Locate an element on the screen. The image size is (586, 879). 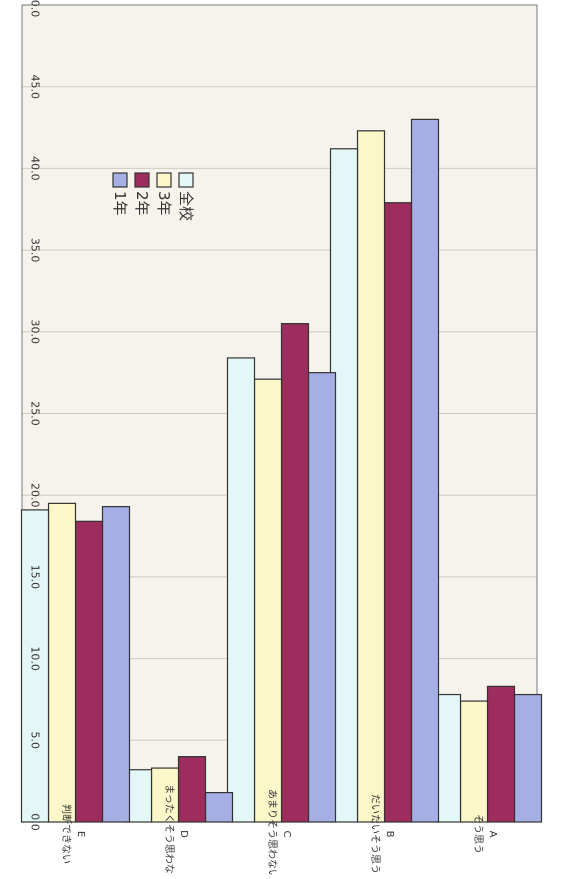
value-tick-label: 35.0 is located at coordinates (35, 250).